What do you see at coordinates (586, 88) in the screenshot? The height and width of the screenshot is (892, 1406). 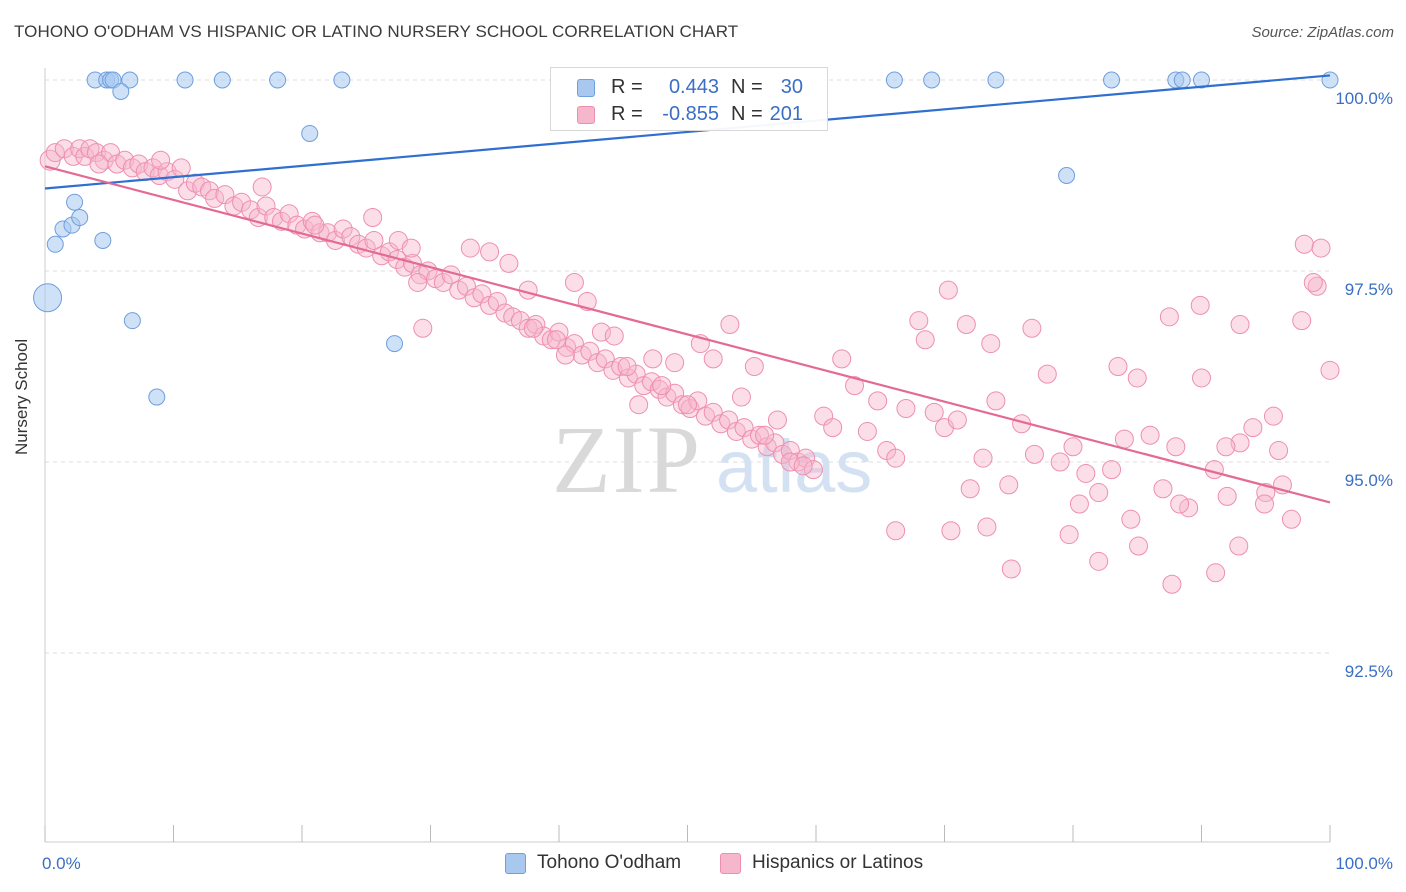 I see `legend-swatch-tohono` at bounding box center [586, 88].